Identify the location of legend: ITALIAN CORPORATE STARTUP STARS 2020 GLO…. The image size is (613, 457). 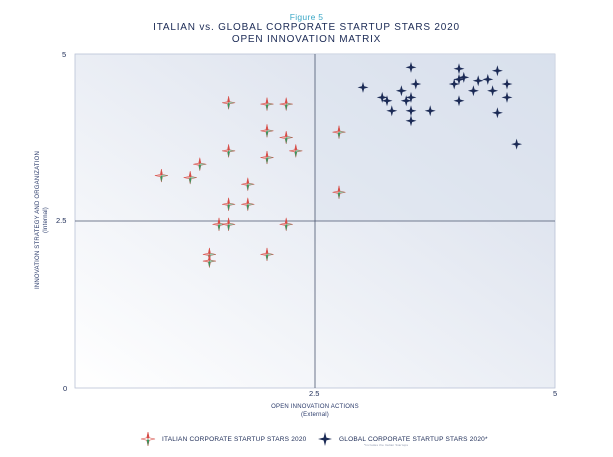
(320, 439).